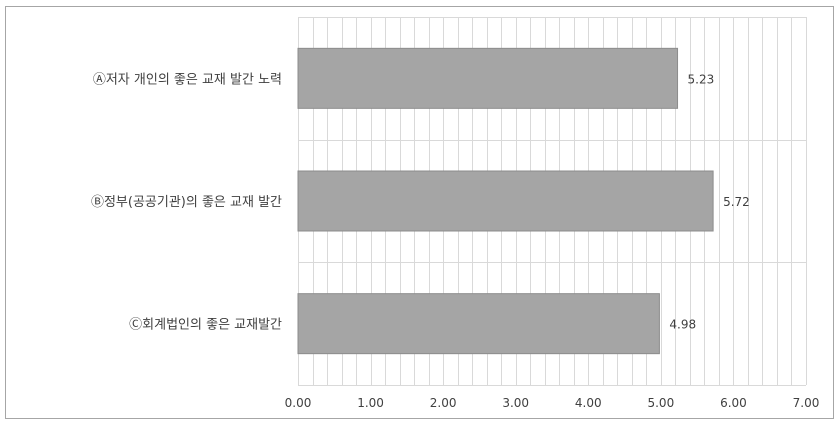  What do you see at coordinates (709, 201) in the screenshot?
I see `data-labels: 5.23 5.72 4.98` at bounding box center [709, 201].